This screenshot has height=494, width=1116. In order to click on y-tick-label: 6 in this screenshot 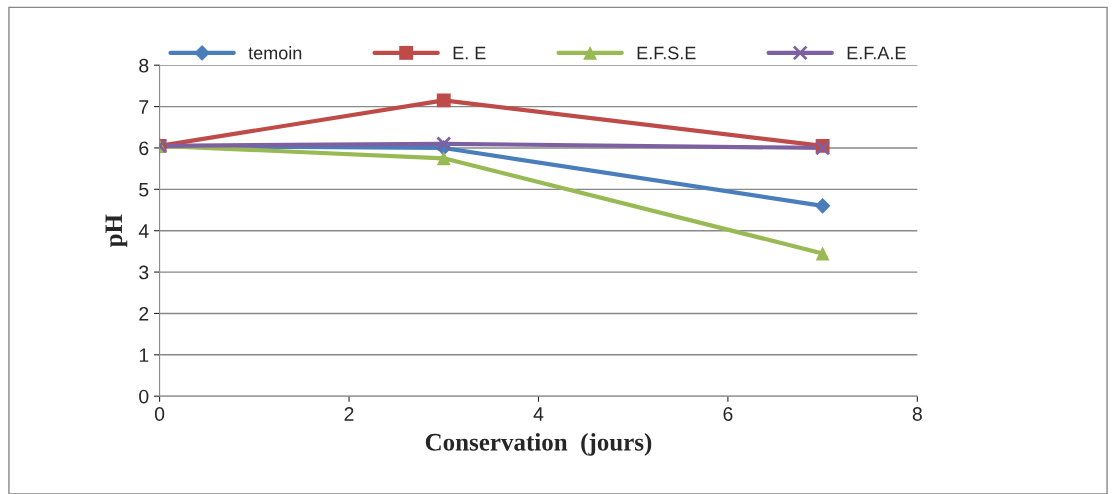, I will do `click(144, 148)`.